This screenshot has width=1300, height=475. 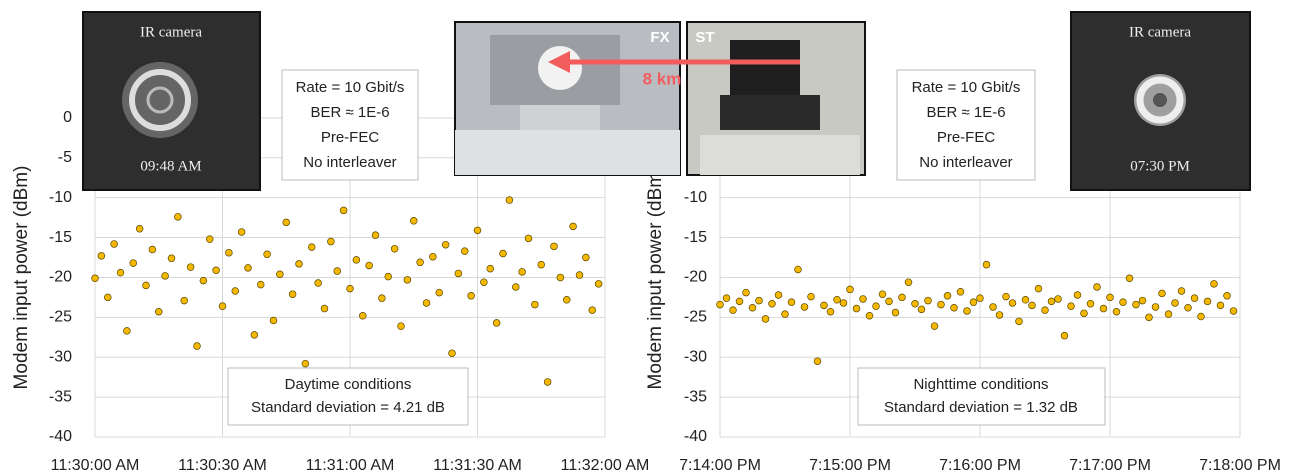 What do you see at coordinates (765, 70) in the screenshot?
I see `terminal-head` at bounding box center [765, 70].